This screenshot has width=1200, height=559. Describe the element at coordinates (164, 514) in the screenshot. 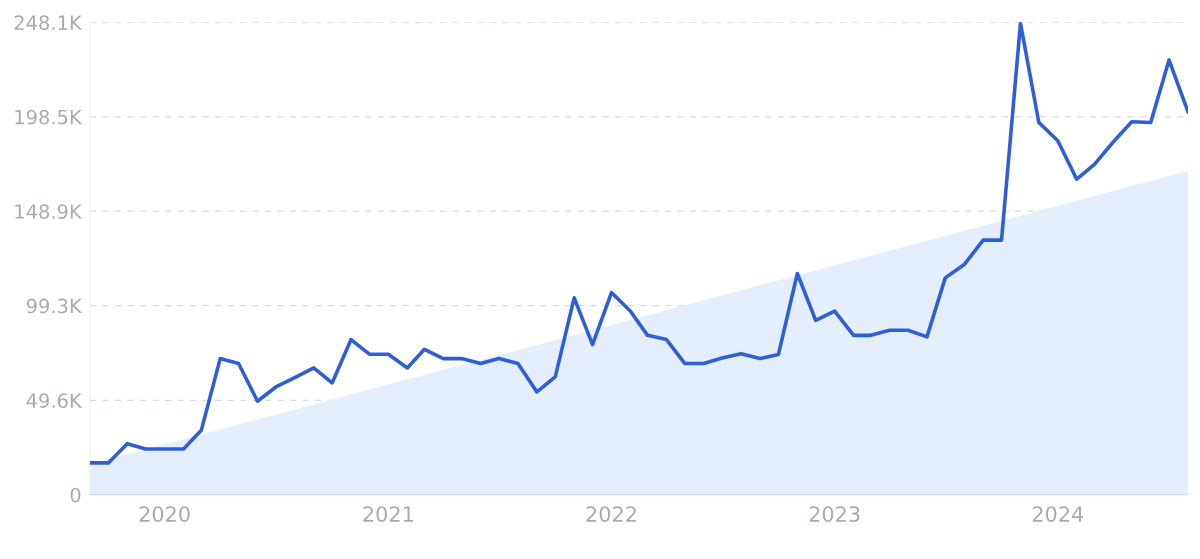

I see `x-tick-label: 2020` at that location.